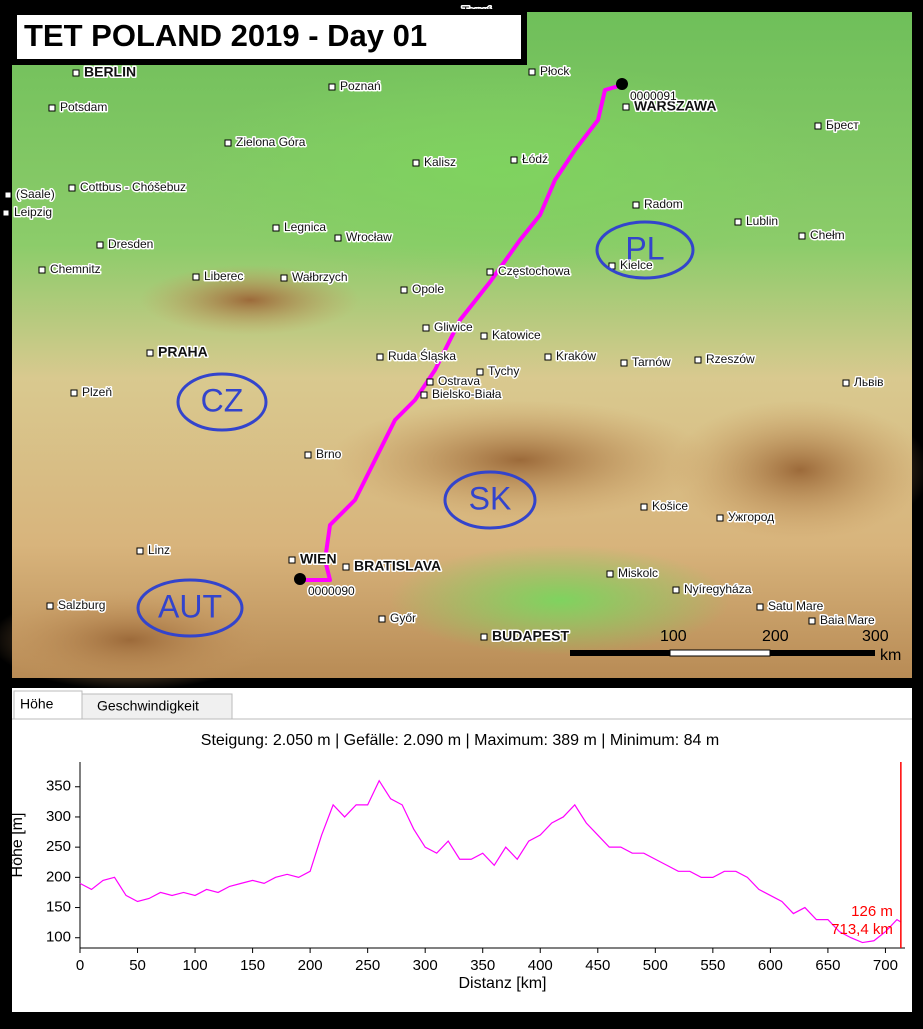 The height and width of the screenshot is (1029, 923). I want to click on place-label: Ruda Śląska, so click(422, 355).